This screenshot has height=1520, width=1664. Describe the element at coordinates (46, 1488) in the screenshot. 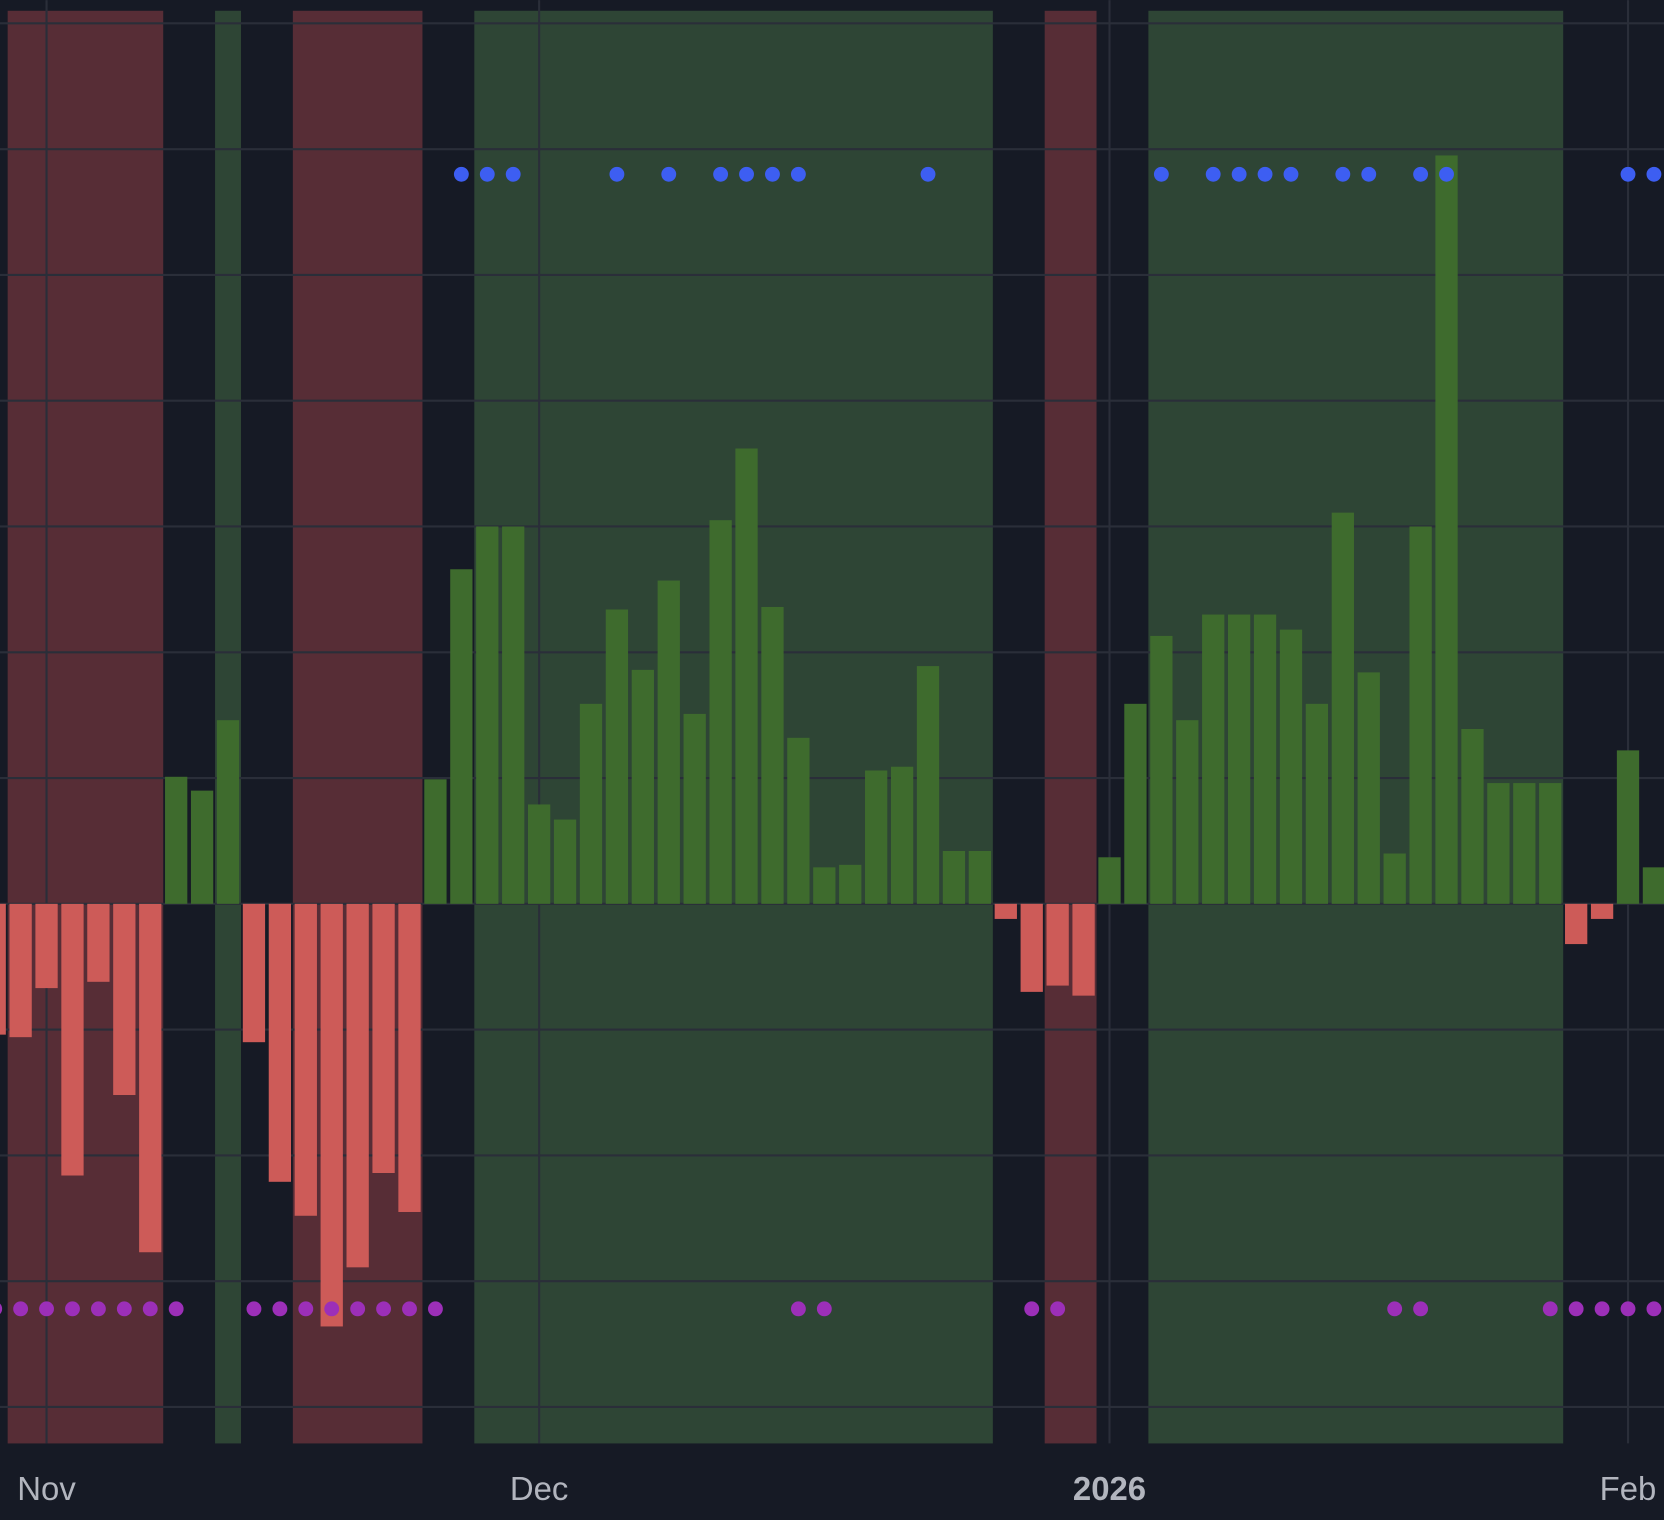

I see `x-tick-label: Nov` at that location.